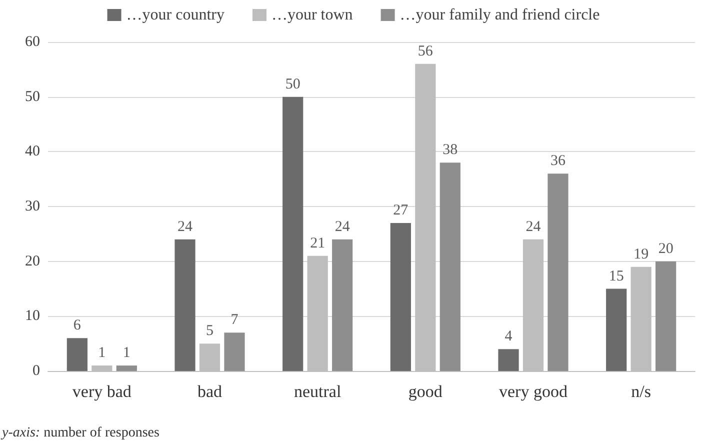 This screenshot has height=443, width=707. I want to click on x-tick-label: very good, so click(533, 391).